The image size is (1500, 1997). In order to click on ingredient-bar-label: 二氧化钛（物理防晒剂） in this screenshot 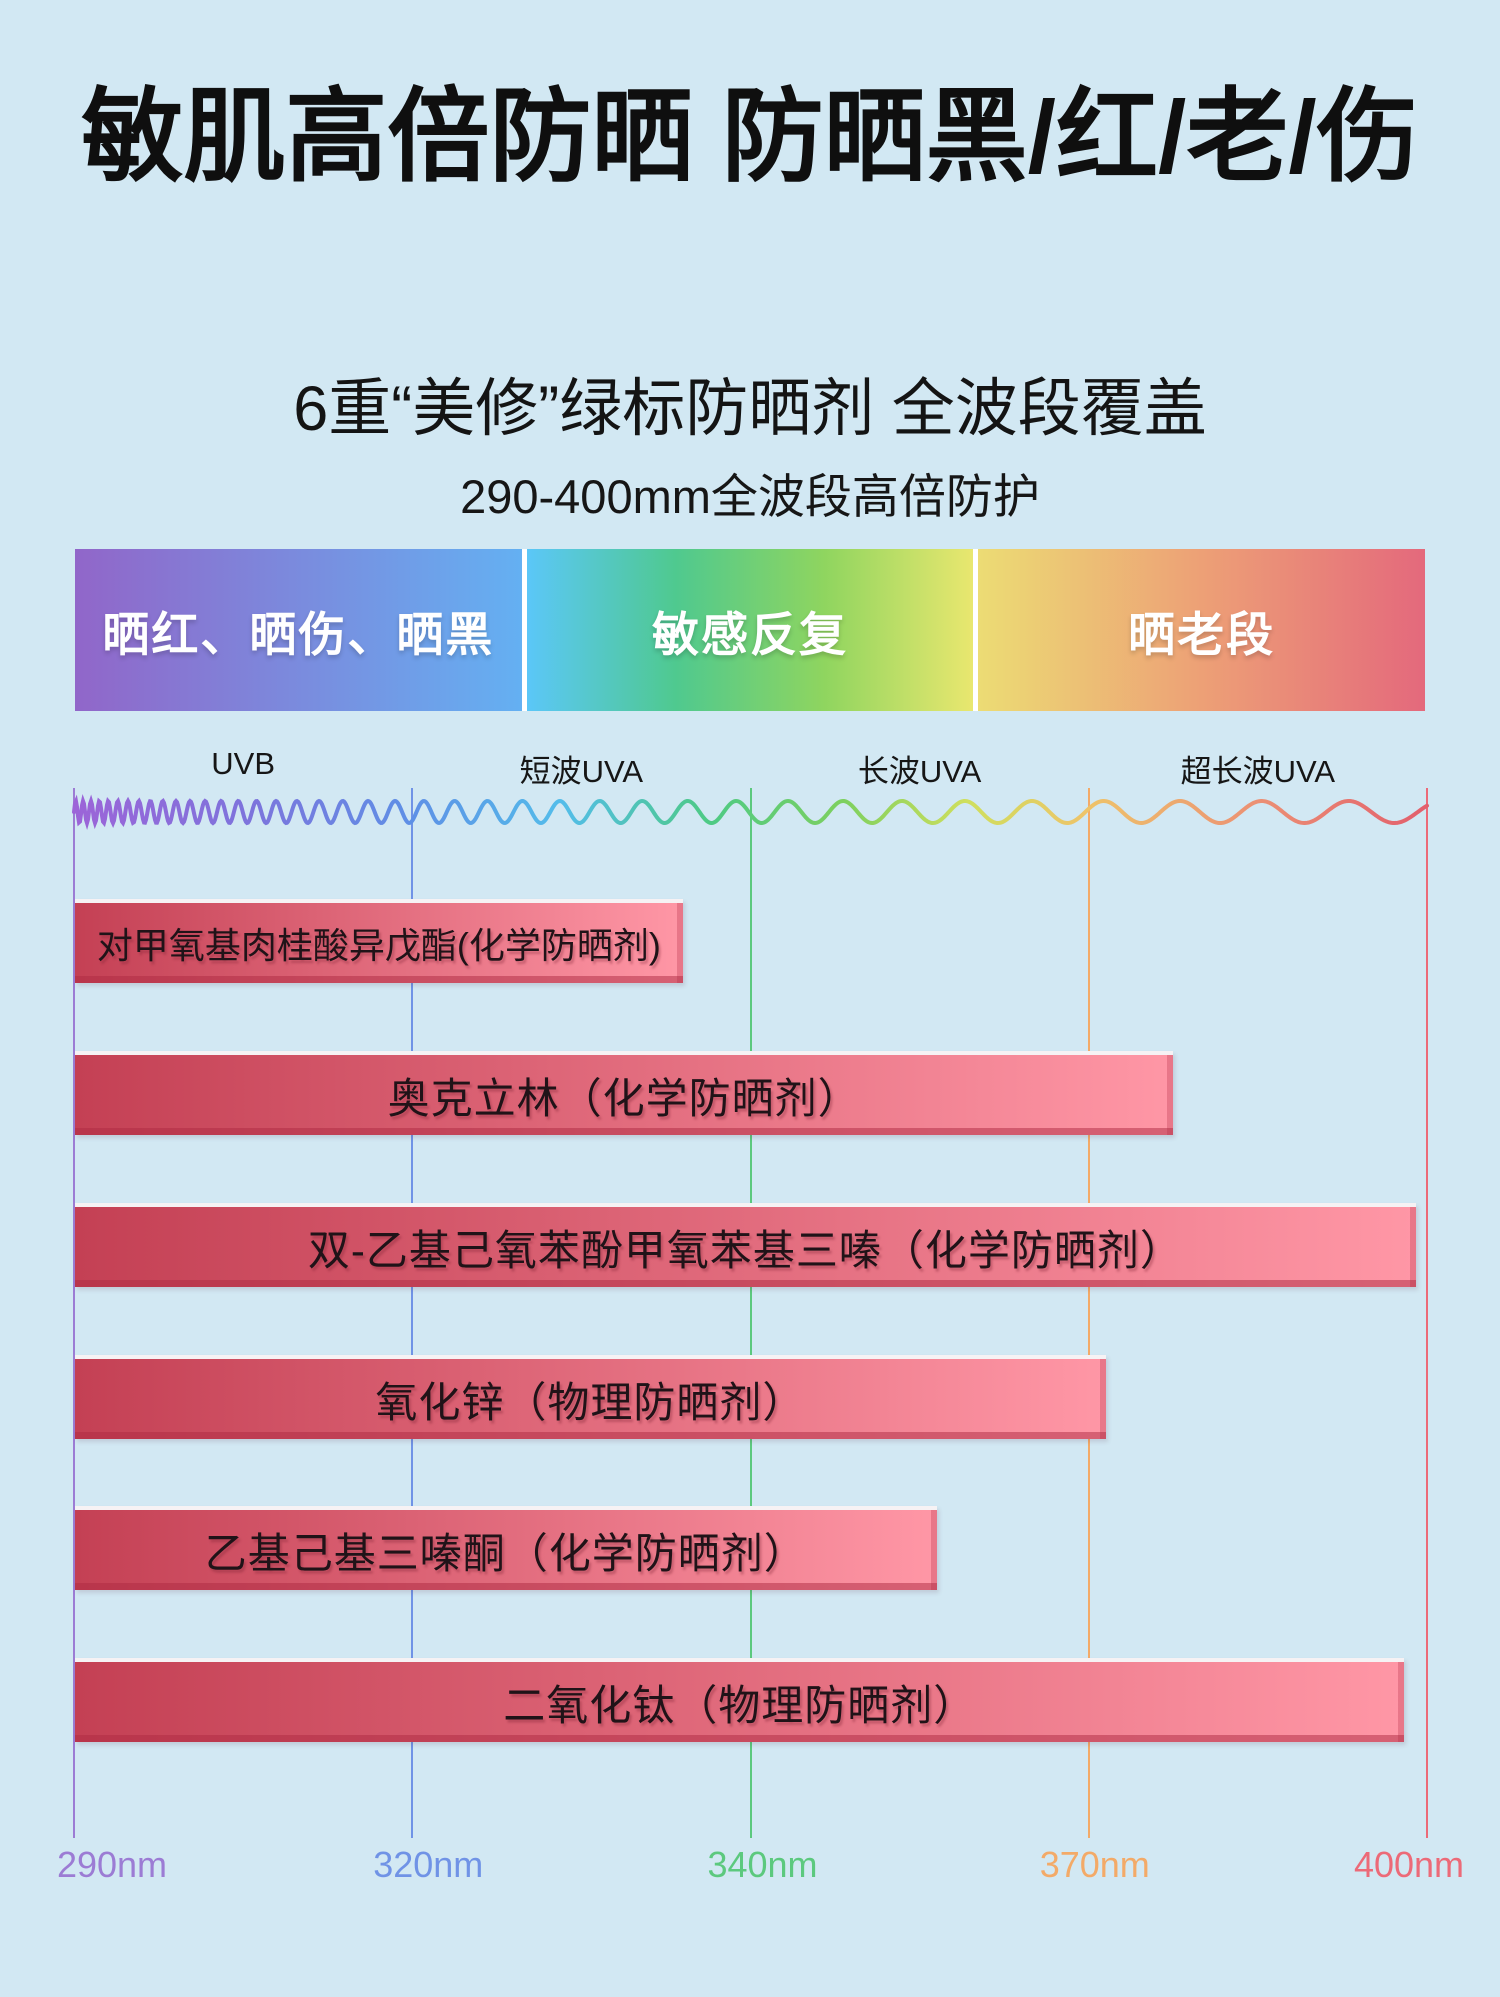, I will do `click(740, 1705)`.